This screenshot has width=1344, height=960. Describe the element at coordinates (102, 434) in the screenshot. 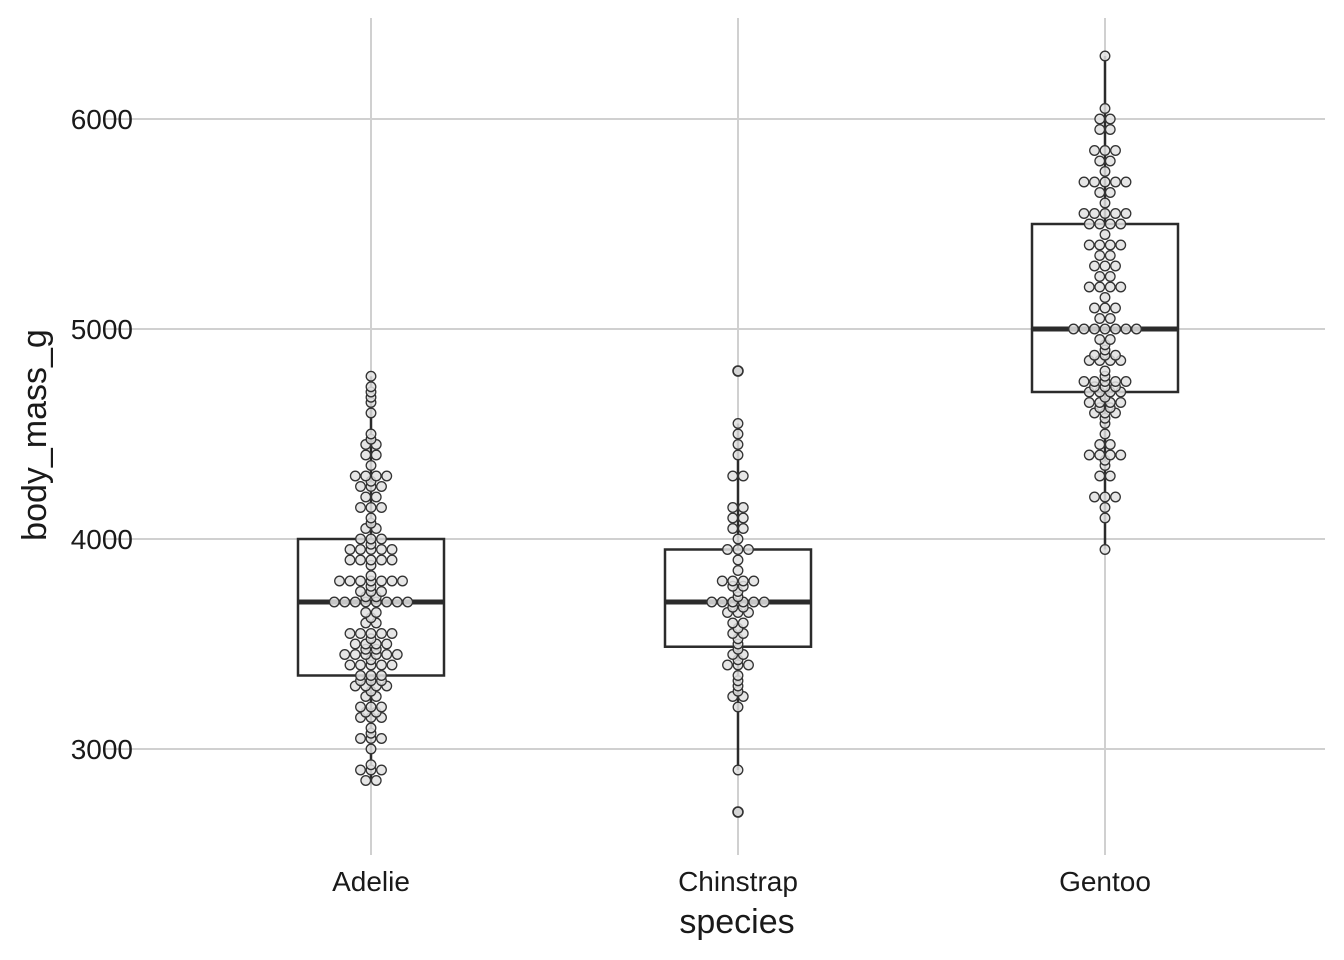

I see `y-tick-labels: 3000 4000 5000 6000` at that location.